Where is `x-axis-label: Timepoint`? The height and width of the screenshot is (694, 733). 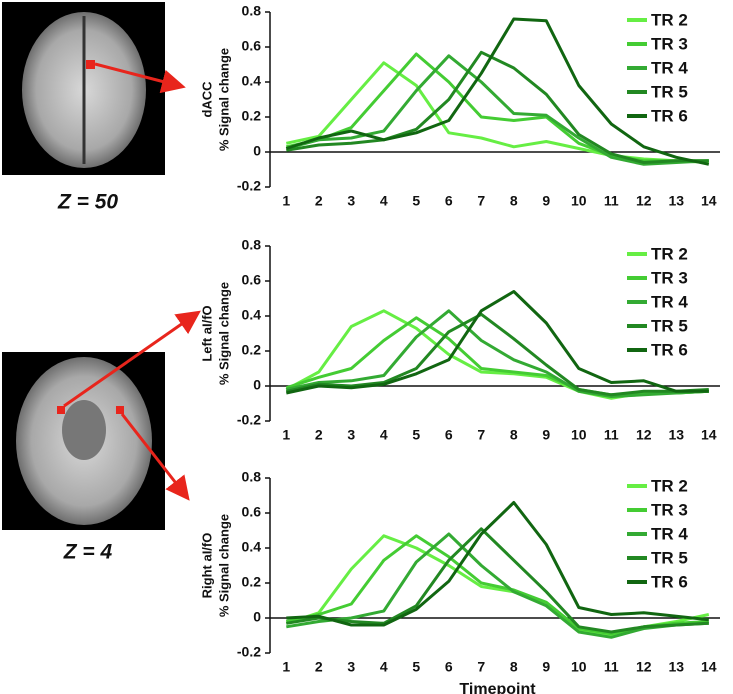
x-axis-label: Timepoint is located at coordinates (497, 687).